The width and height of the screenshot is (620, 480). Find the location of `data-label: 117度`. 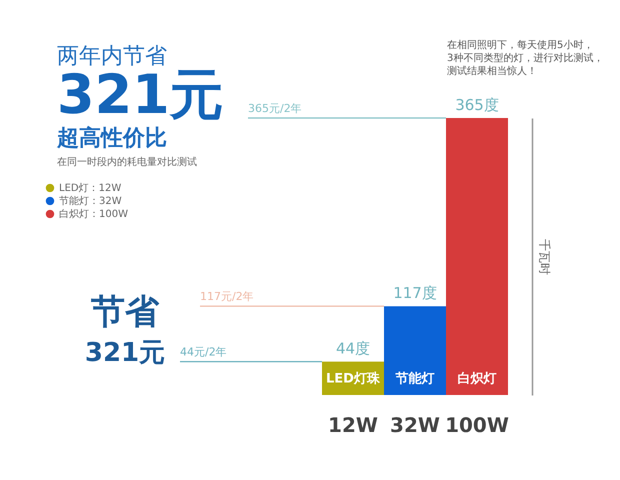

data-label: 117度 is located at coordinates (415, 293).